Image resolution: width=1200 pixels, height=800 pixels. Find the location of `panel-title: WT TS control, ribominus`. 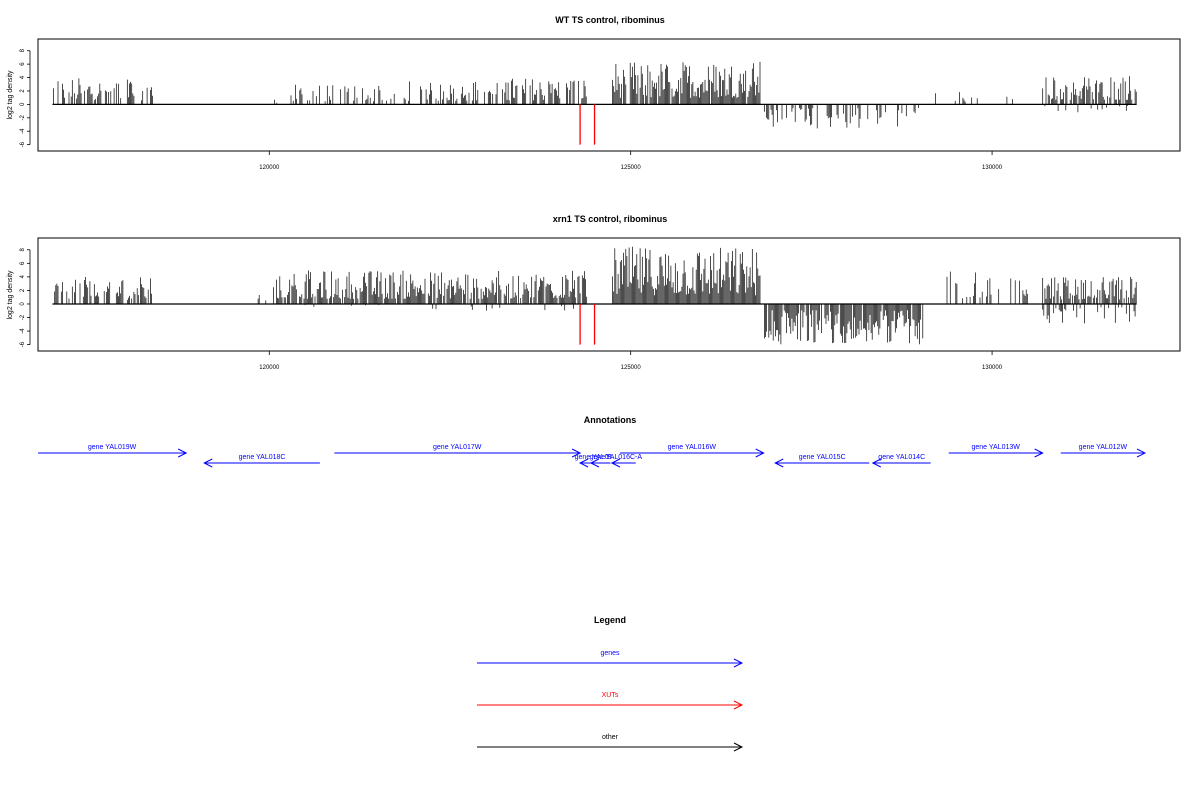

panel-title: WT TS control, ribominus is located at coordinates (610, 20).